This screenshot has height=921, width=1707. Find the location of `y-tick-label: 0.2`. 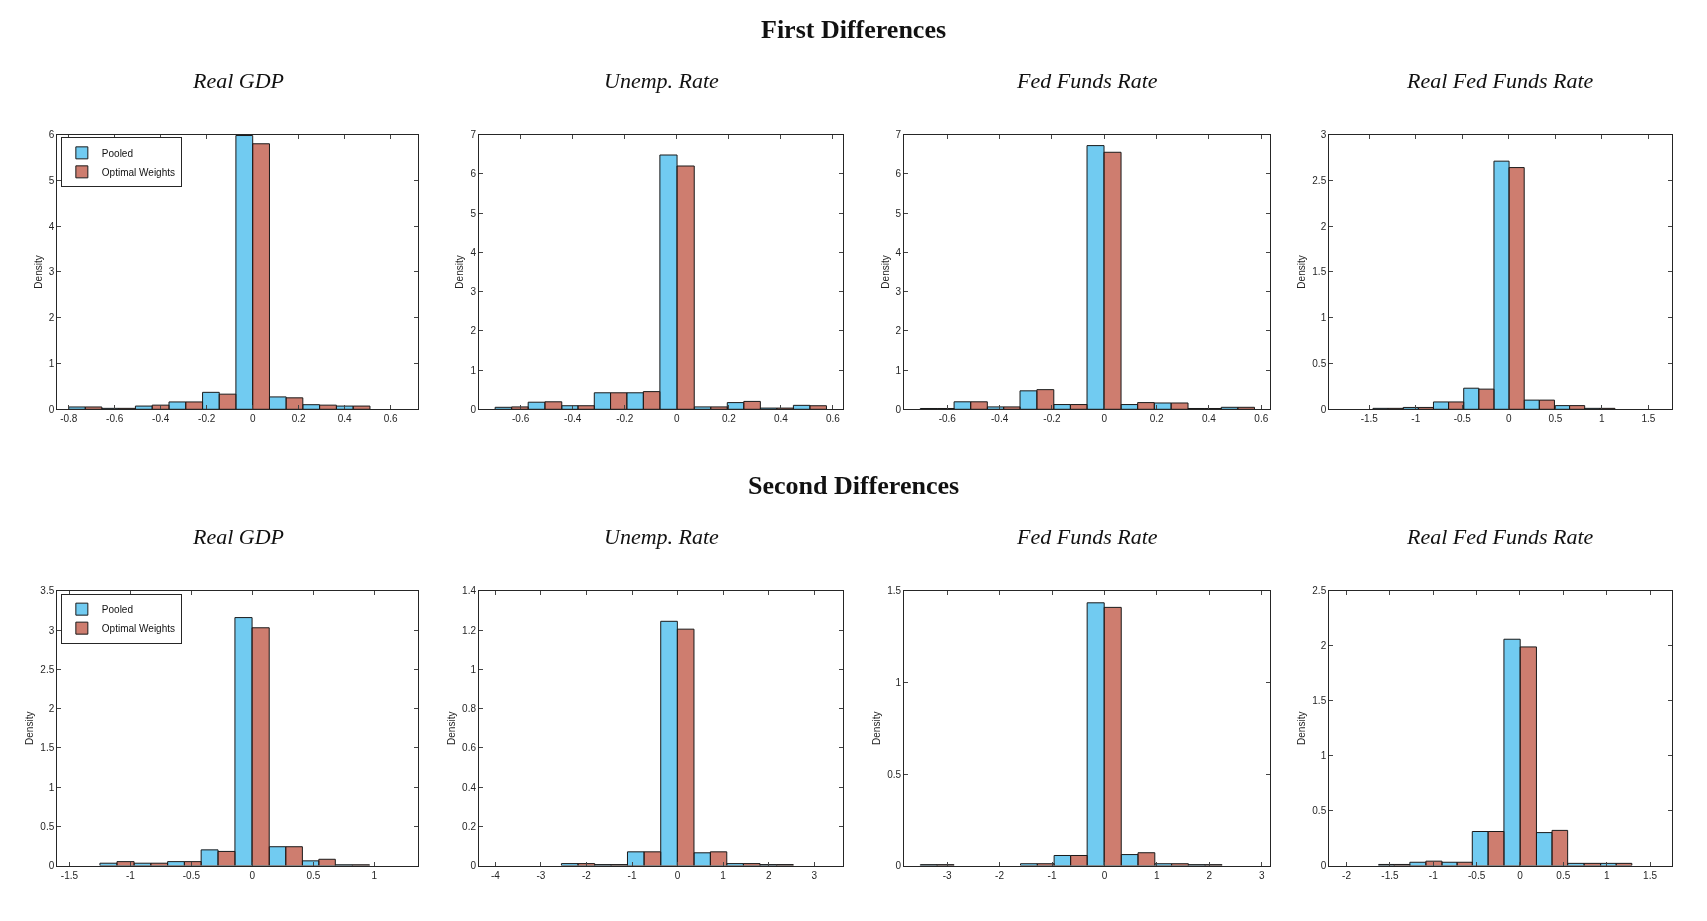

y-tick-label: 0.2 is located at coordinates (469, 826).